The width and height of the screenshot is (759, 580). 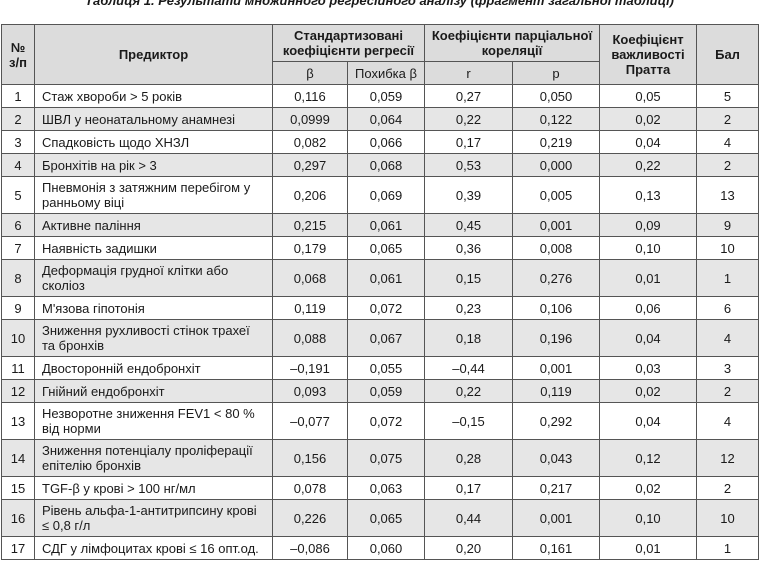 I want to click on row-beta-error: 0,064, so click(x=386, y=119).